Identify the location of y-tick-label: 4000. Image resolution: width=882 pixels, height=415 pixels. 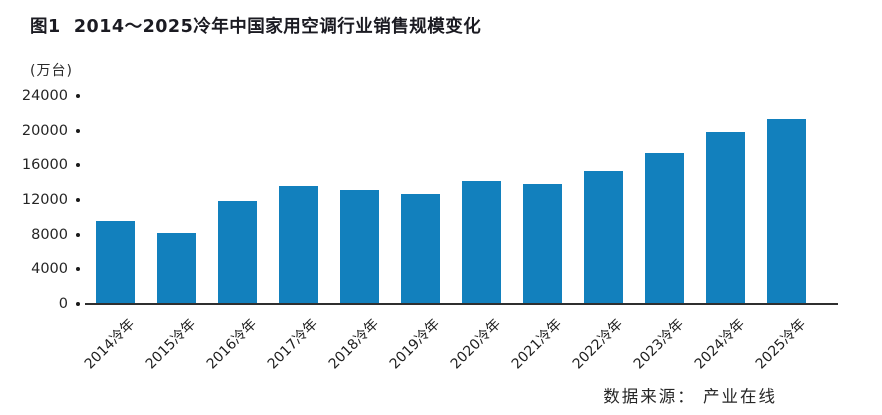
(49, 269).